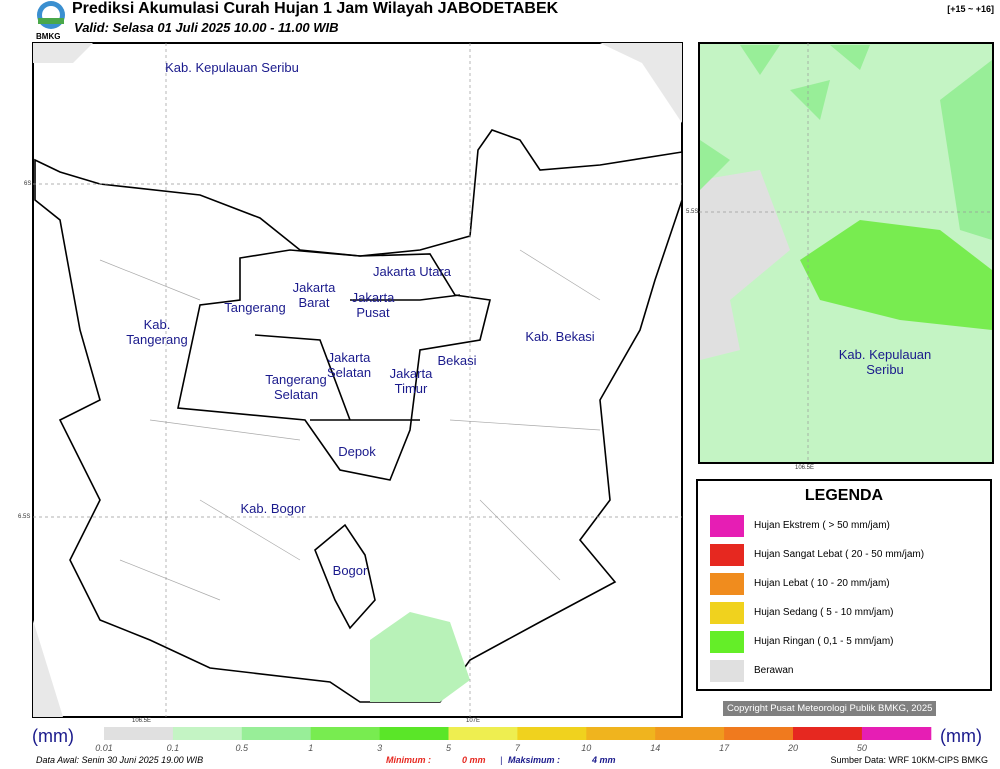 The width and height of the screenshot is (1000, 769). I want to click on legend-item: Hujan Lebat ( 10 - 20 mm/jam), so click(844, 583).